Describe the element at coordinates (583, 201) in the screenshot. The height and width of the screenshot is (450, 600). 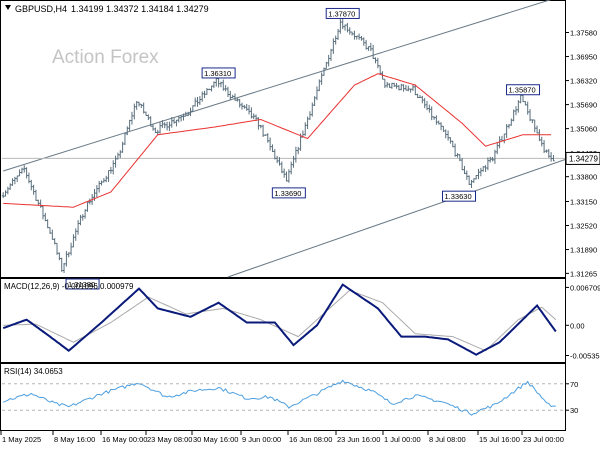
I see `price-tick-label: 1.33150` at that location.